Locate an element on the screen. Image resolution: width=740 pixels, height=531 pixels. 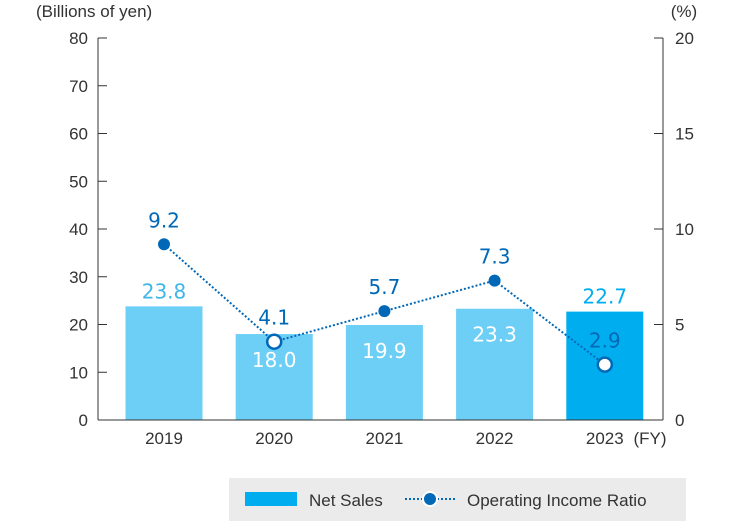
left-tick-label: 50 is located at coordinates (78, 181).